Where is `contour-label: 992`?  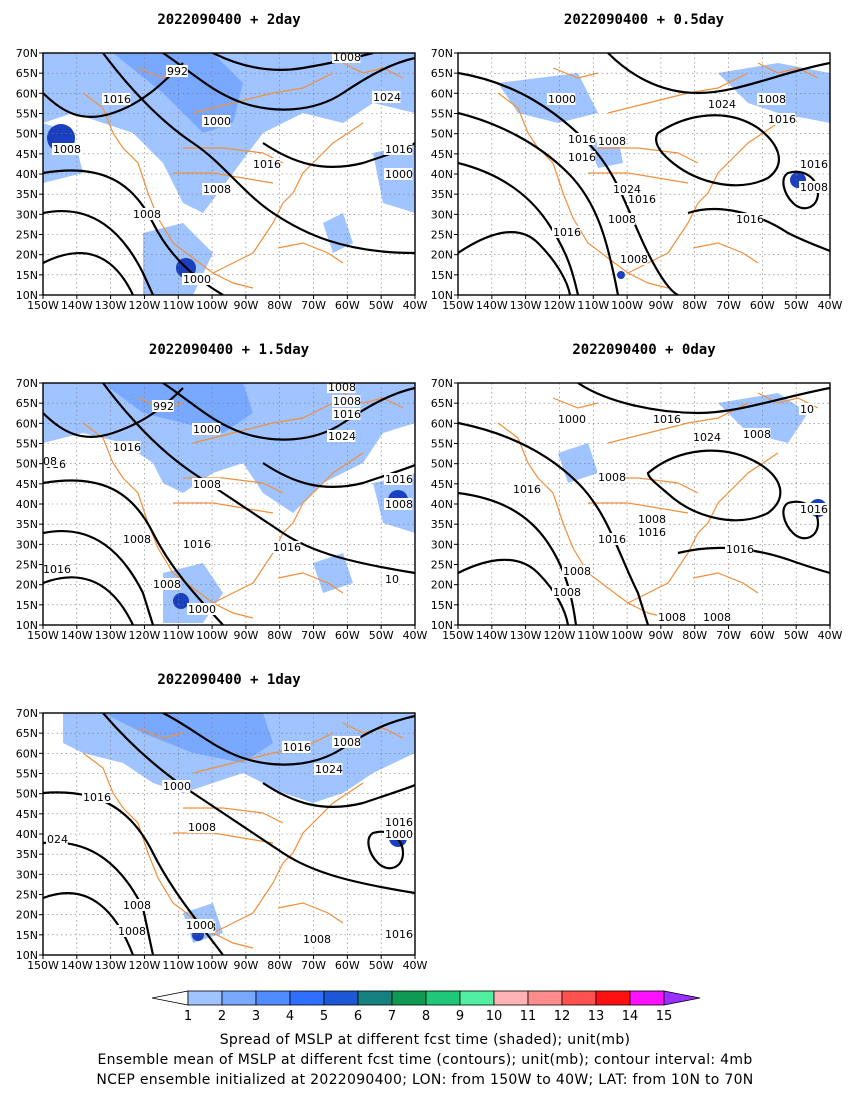
contour-label: 992 is located at coordinates (177, 71).